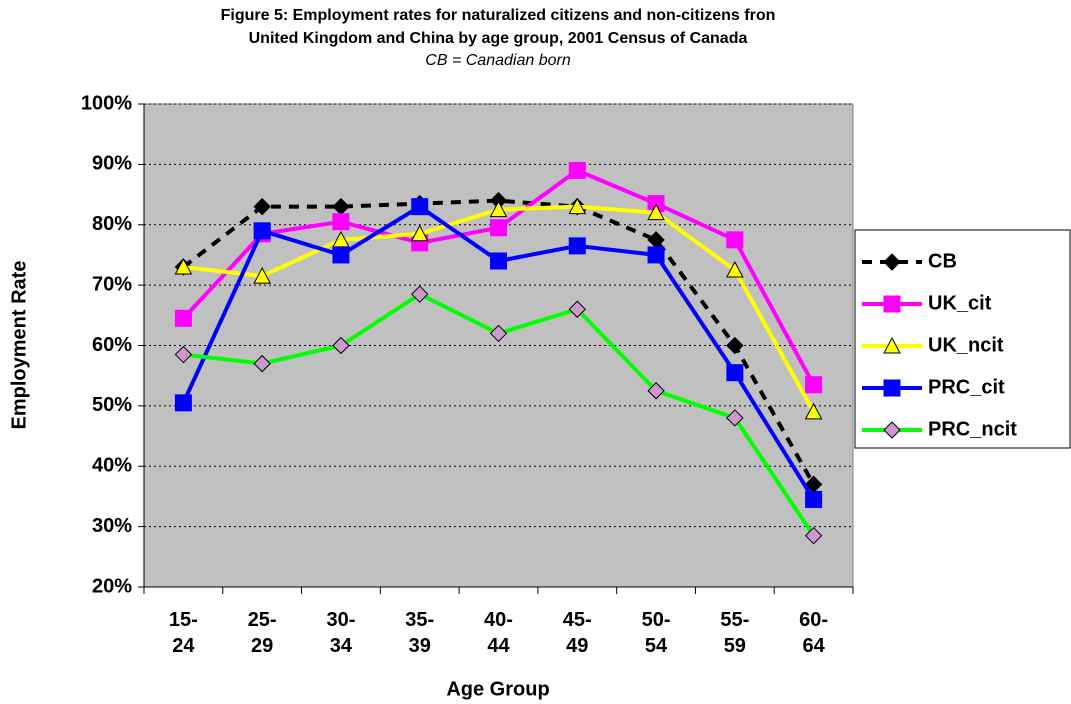 The height and width of the screenshot is (704, 1071). Describe the element at coordinates (498, 633) in the screenshot. I see `x-tick-label: 40-44` at that location.